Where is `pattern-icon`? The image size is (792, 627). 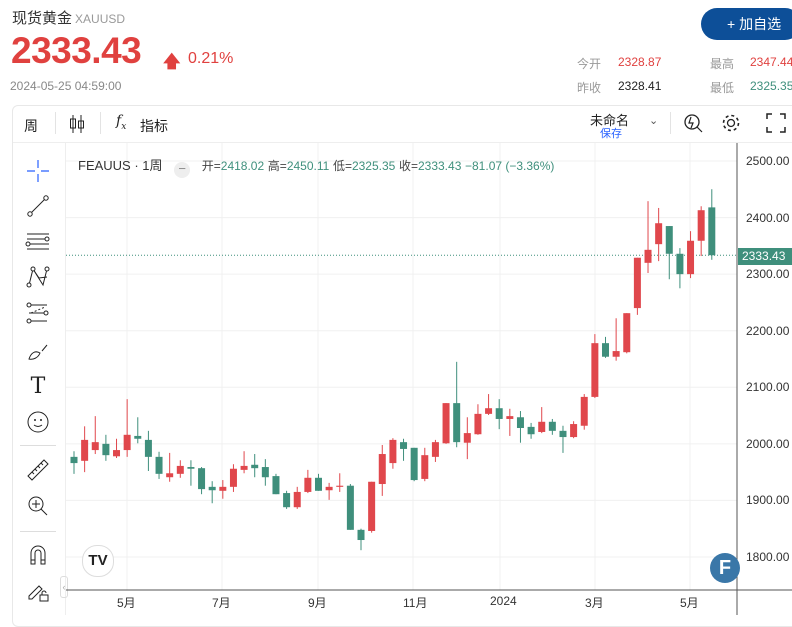 pattern-icon is located at coordinates (38, 277).